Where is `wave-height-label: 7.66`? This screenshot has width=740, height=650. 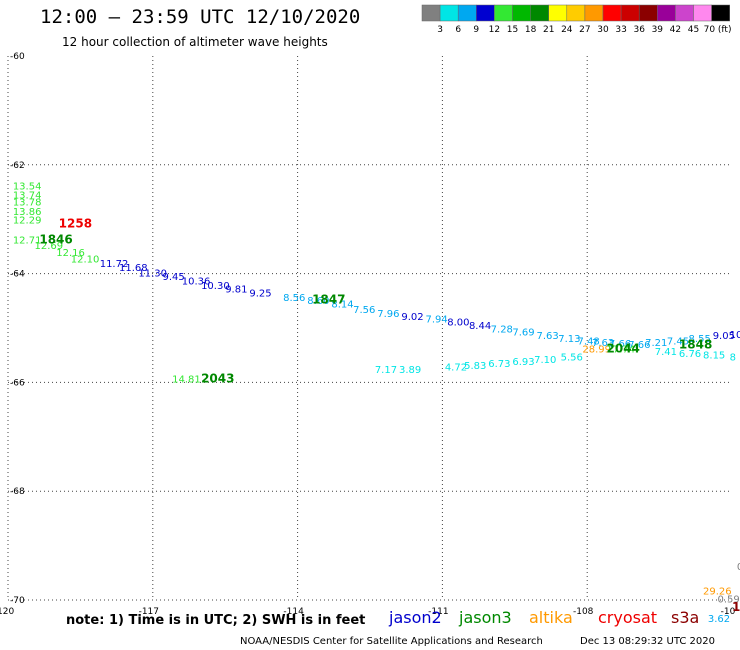
wave-height-label: 7.66 is located at coordinates (639, 345).